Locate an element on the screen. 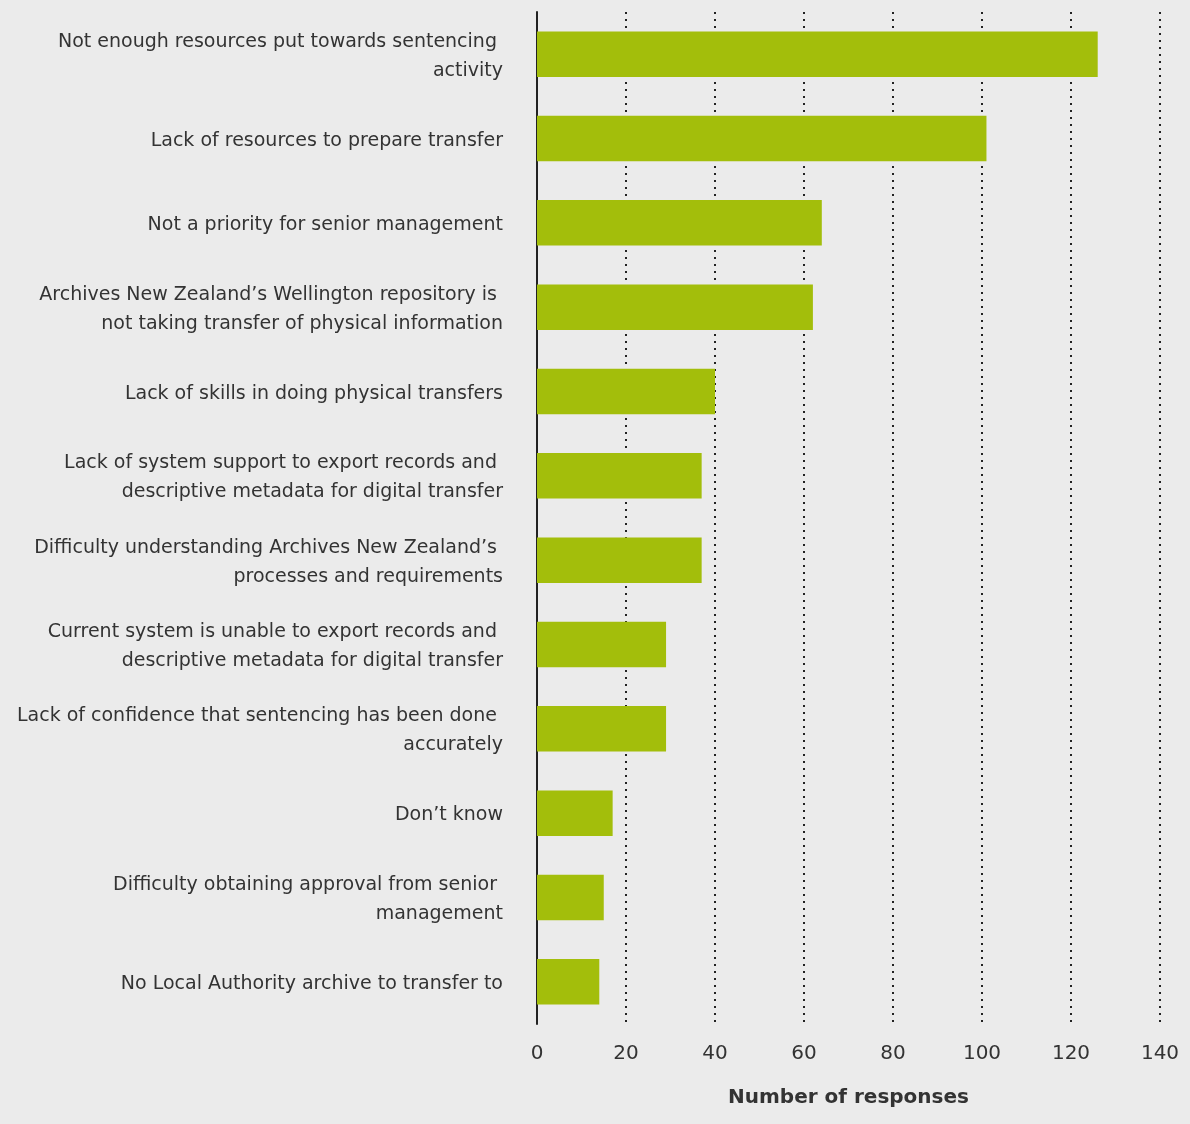  y-tick-label: No Local Authority archive to transfer to is located at coordinates (311, 981).